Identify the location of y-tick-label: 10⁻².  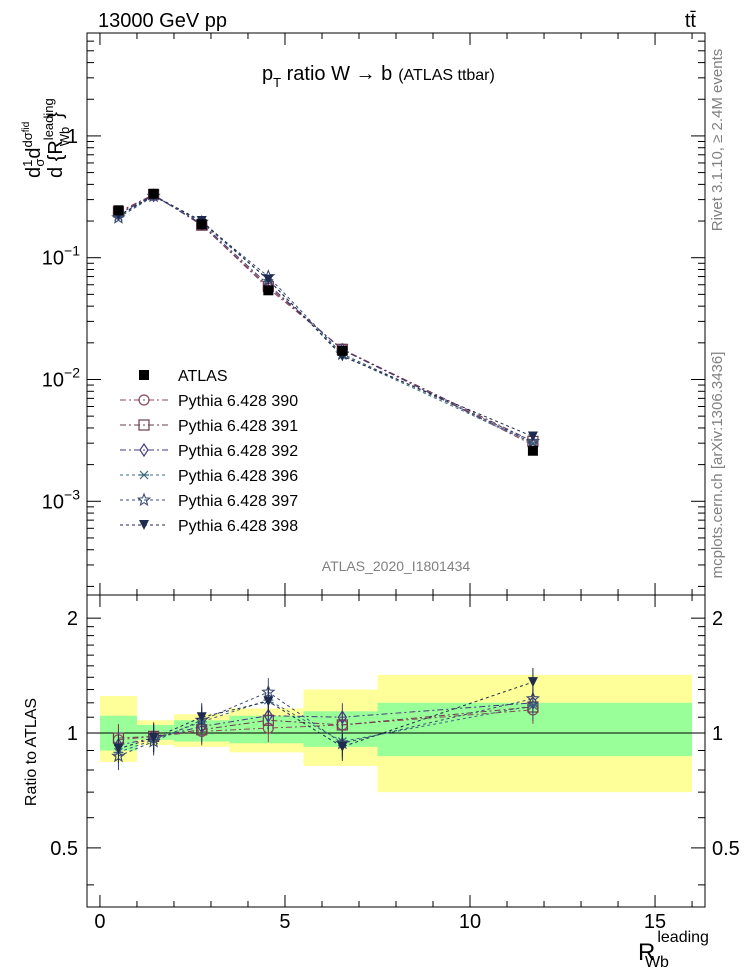
(61, 377).